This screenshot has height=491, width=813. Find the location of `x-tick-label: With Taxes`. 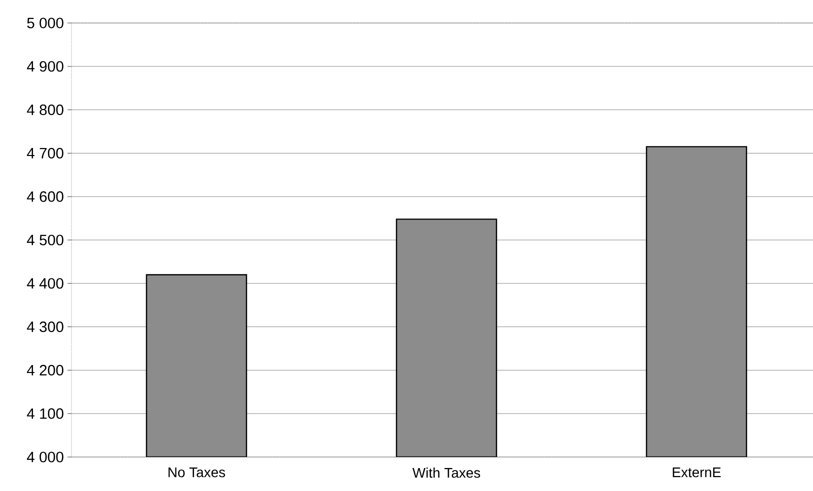

x-tick-label: With Taxes is located at coordinates (446, 473).